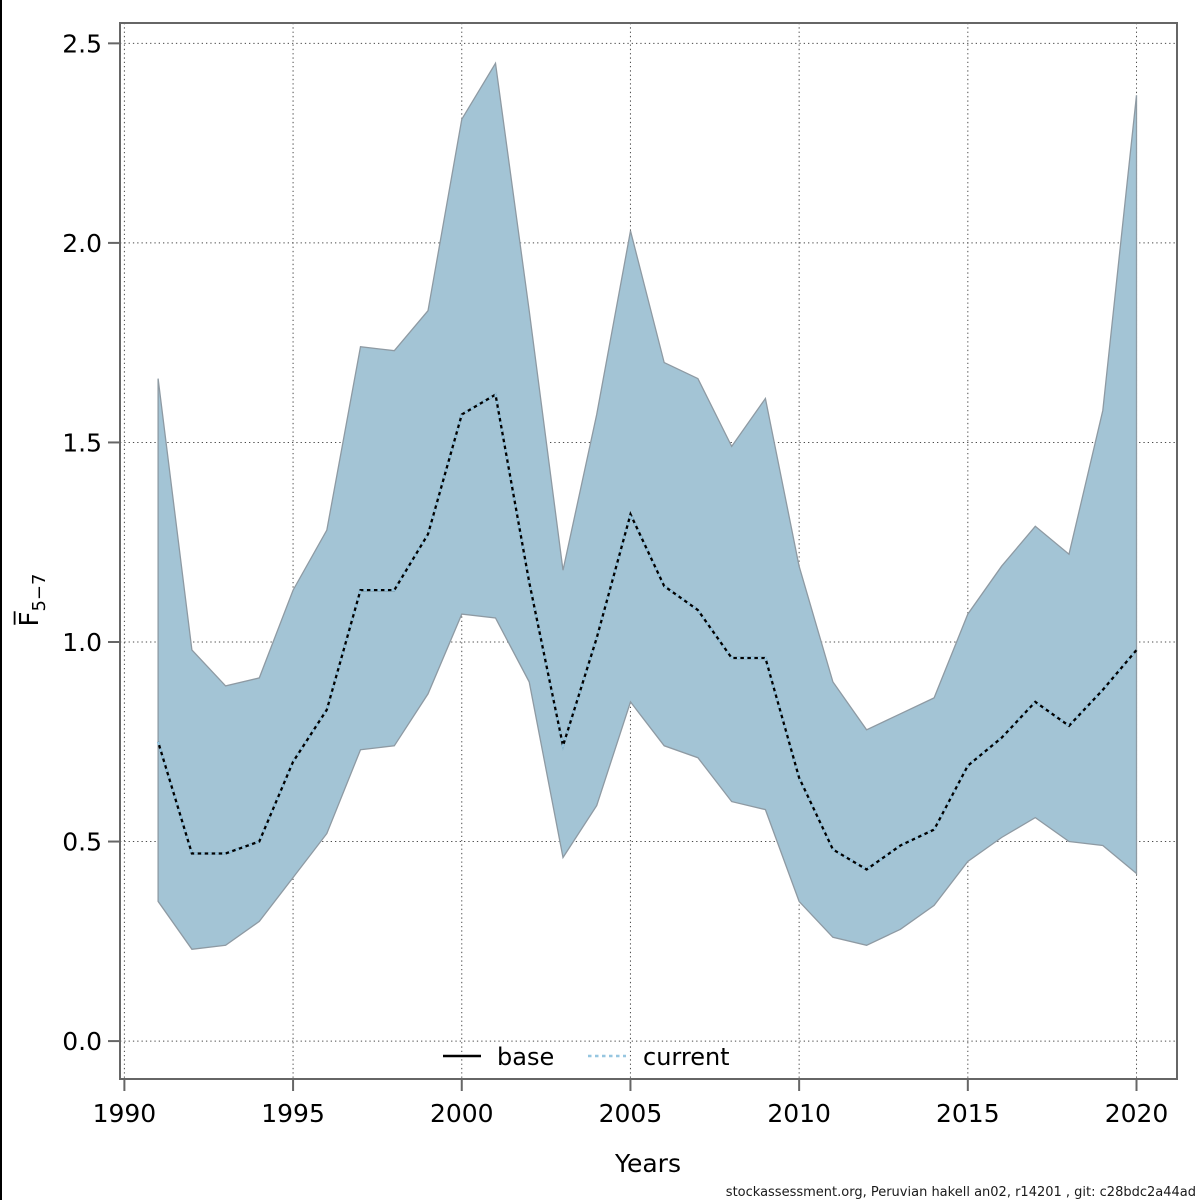  I want to click on y-tick-label-2.0: 2.0, so click(82, 243).